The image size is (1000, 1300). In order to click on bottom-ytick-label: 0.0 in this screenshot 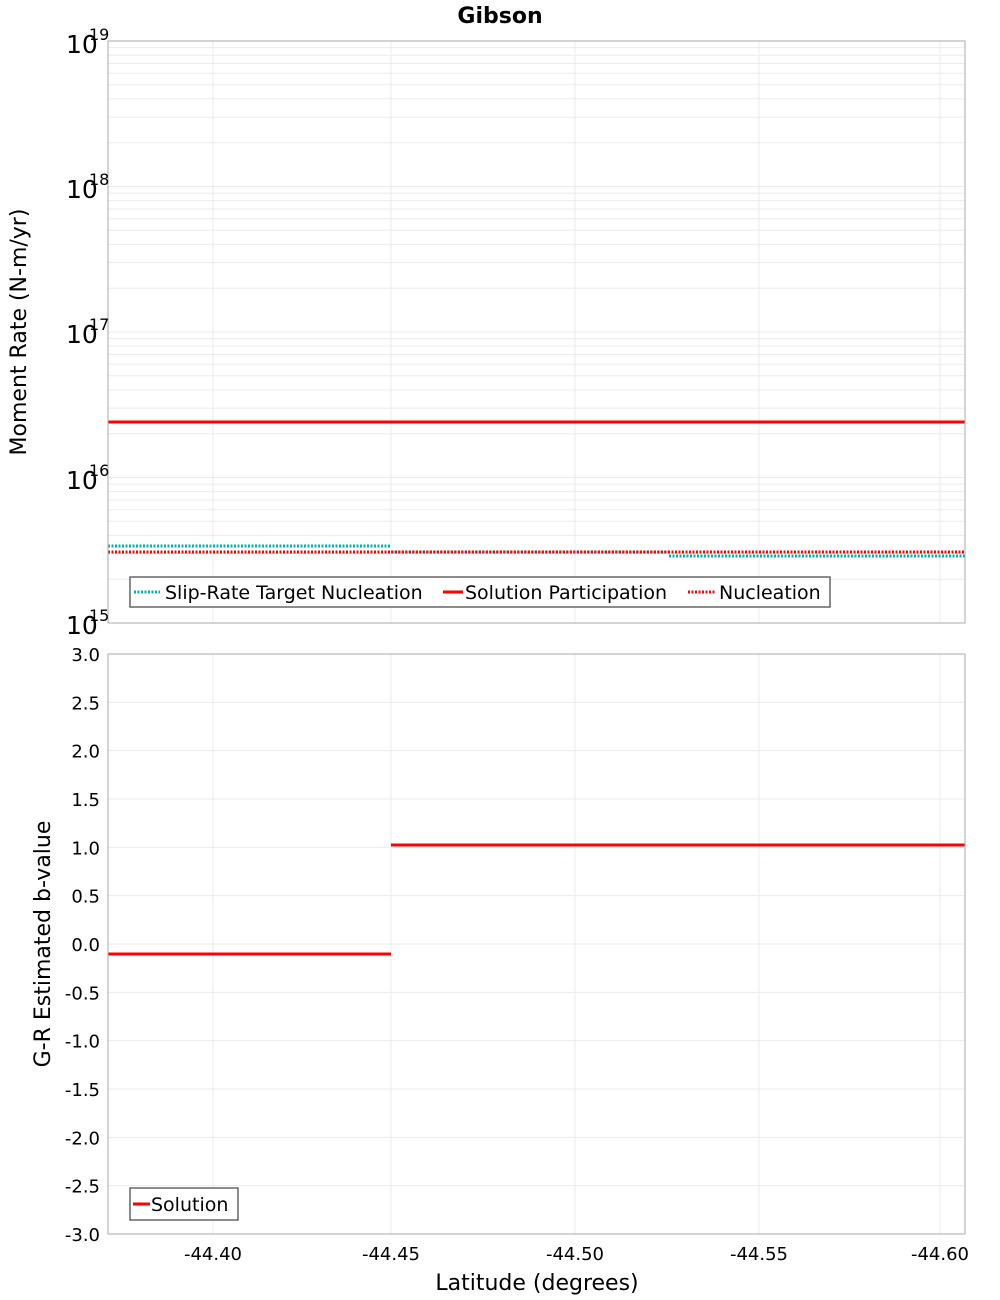, I will do `click(85, 945)`.